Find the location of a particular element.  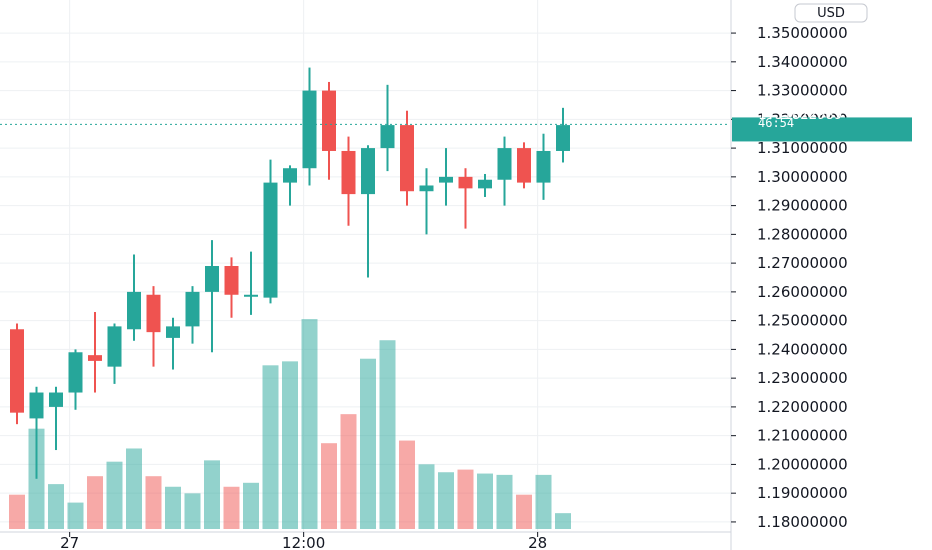

price-tick-label: 1.24000000 is located at coordinates (802, 349).